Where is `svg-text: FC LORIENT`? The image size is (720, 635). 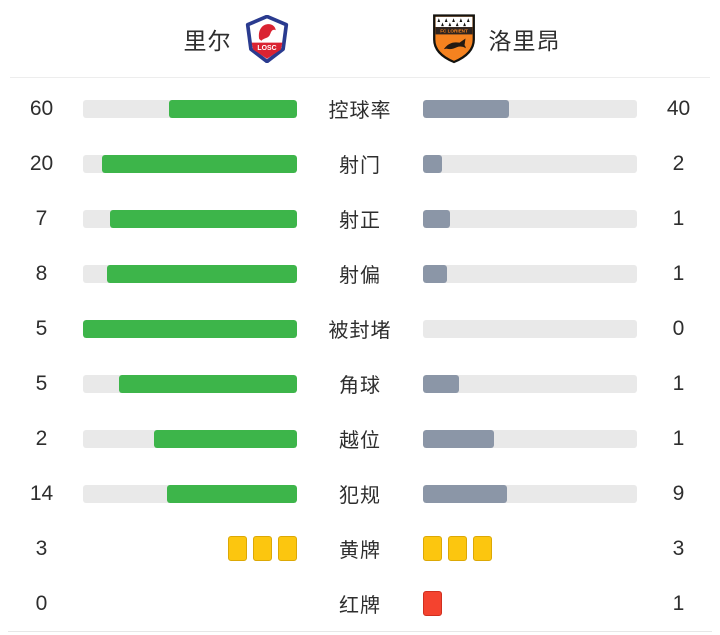 svg-text: FC LORIENT is located at coordinates (454, 30).